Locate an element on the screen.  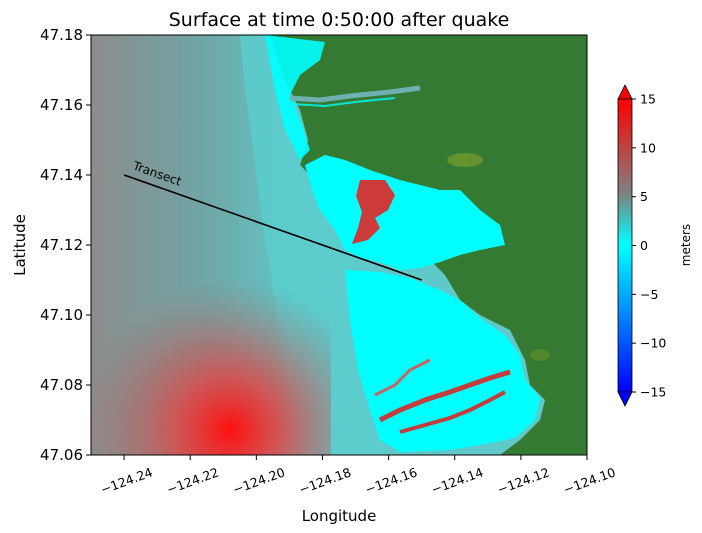
colorbar-tick-label: −5 is located at coordinates (649, 294).